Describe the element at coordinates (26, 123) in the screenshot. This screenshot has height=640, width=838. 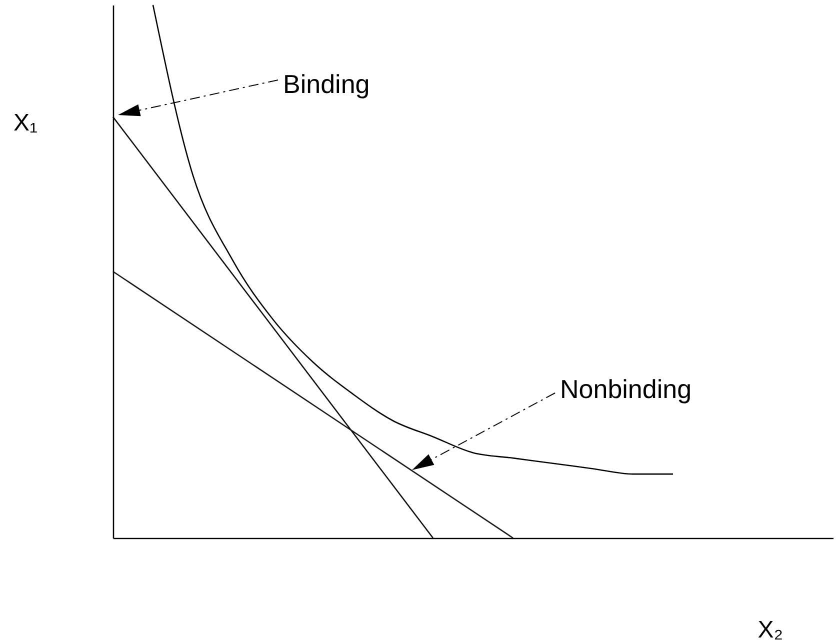
I see `y-axis-title: X₁` at that location.